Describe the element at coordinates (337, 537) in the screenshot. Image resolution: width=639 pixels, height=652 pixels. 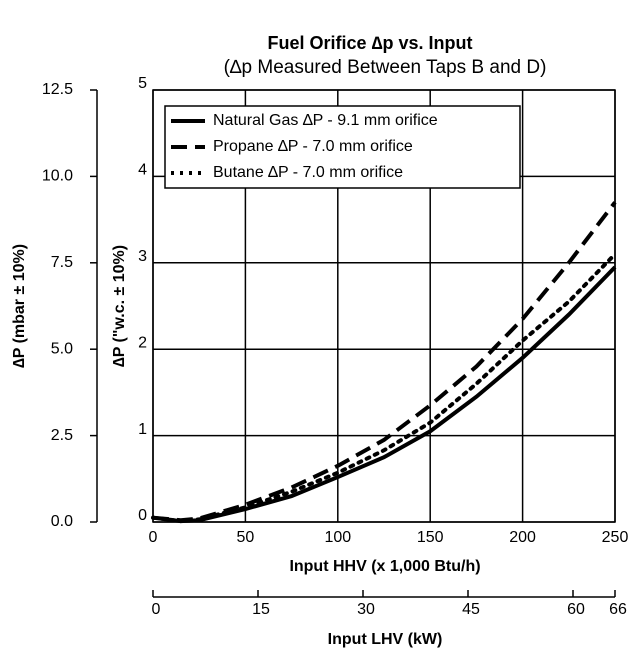
I see `x-tick-label: 100` at that location.